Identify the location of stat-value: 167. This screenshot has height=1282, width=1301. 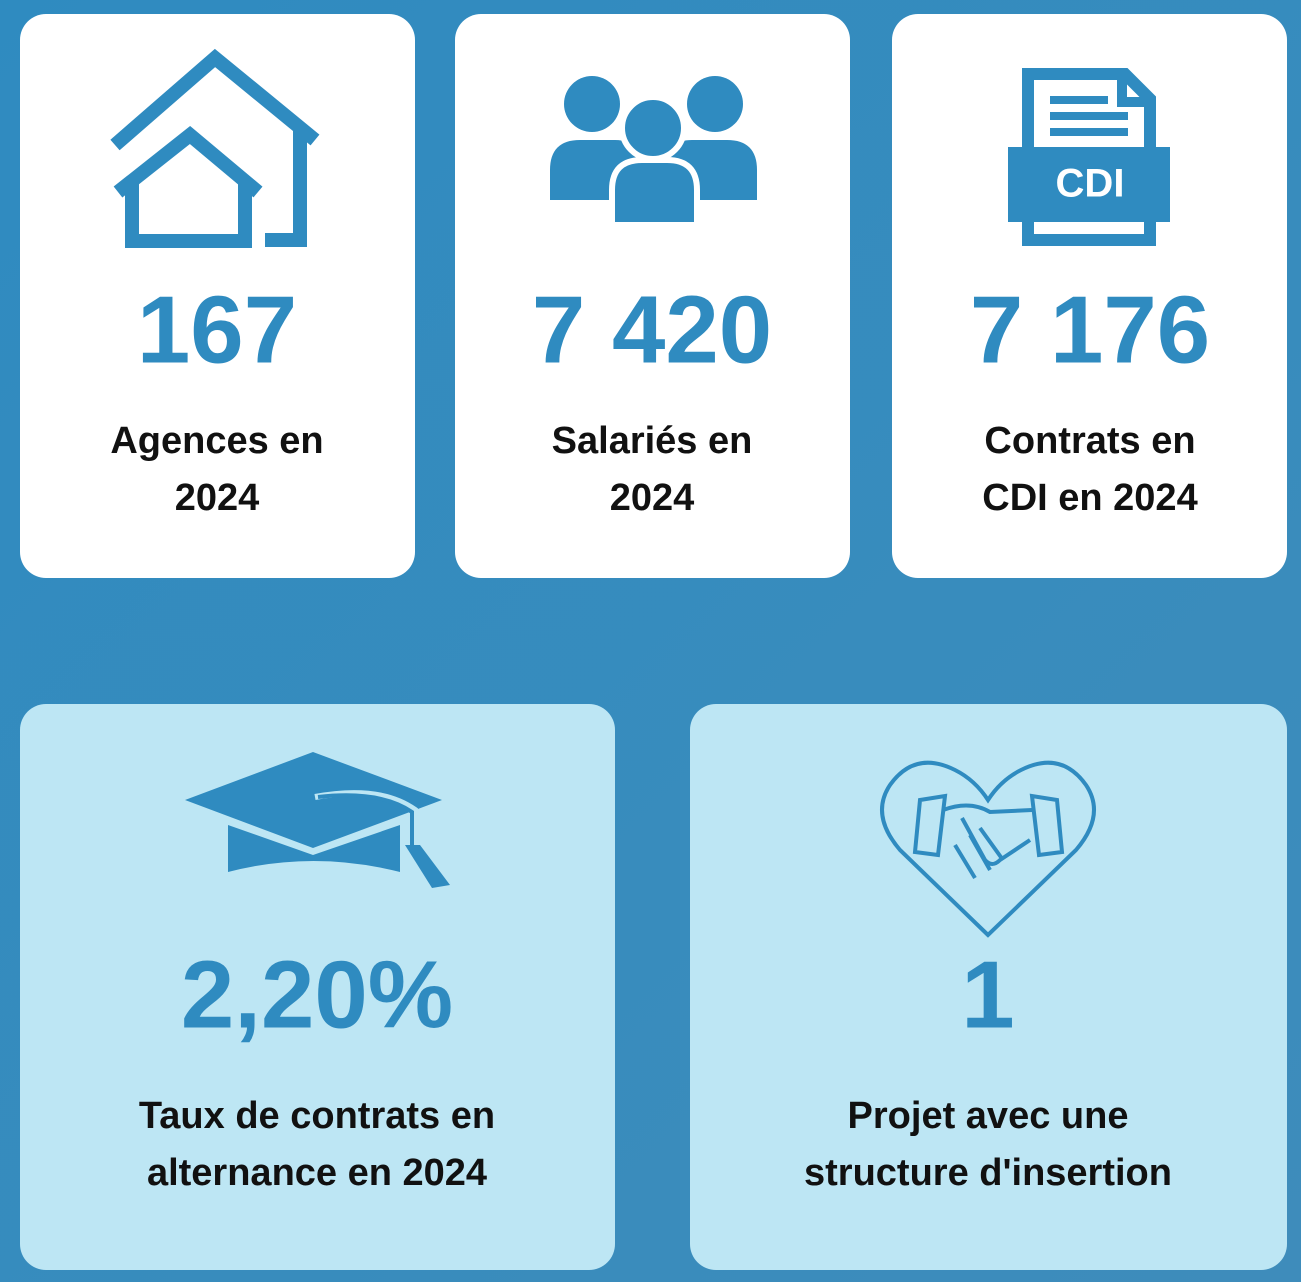
(217, 329).